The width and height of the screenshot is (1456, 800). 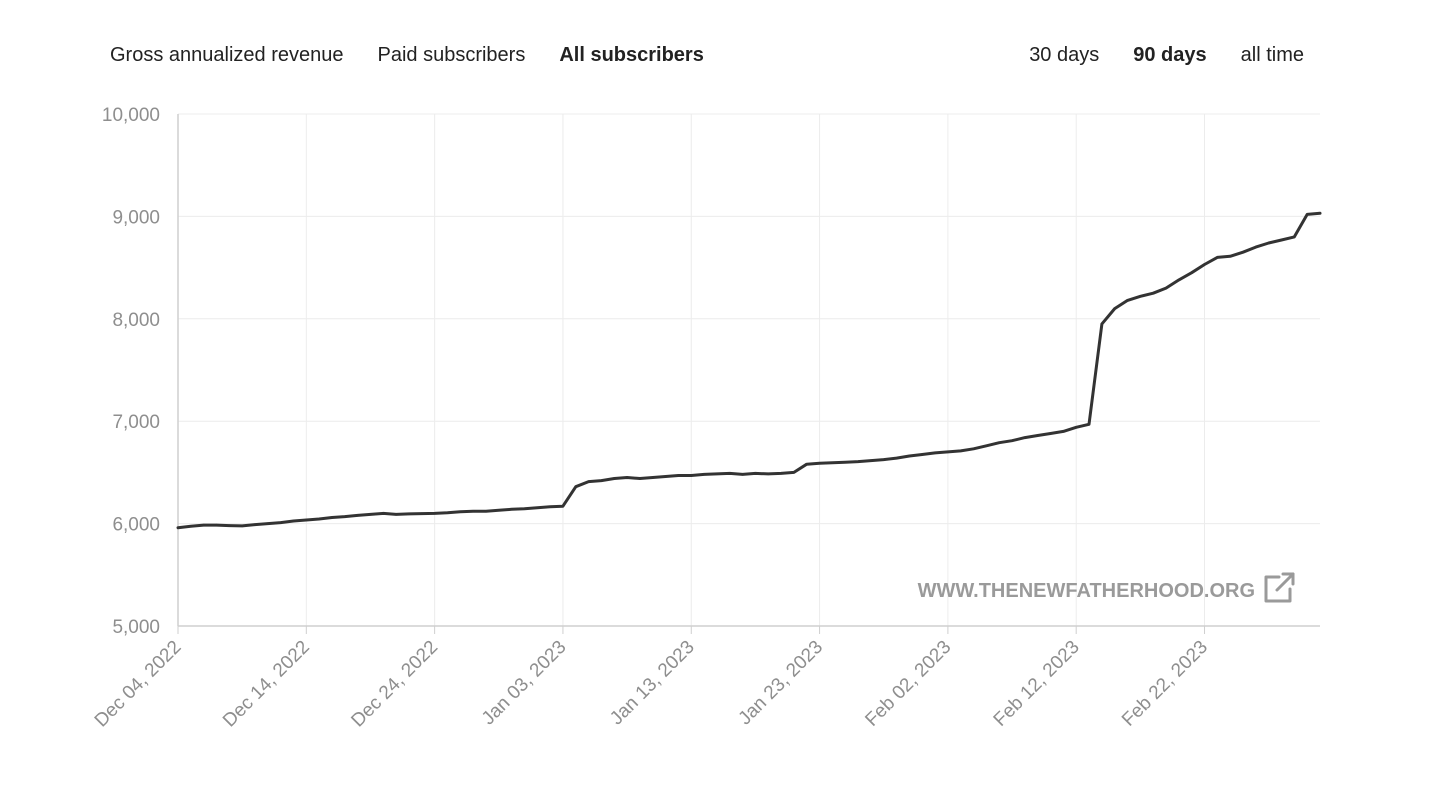 I want to click on y-tick-label: 5,000, so click(x=136, y=627).